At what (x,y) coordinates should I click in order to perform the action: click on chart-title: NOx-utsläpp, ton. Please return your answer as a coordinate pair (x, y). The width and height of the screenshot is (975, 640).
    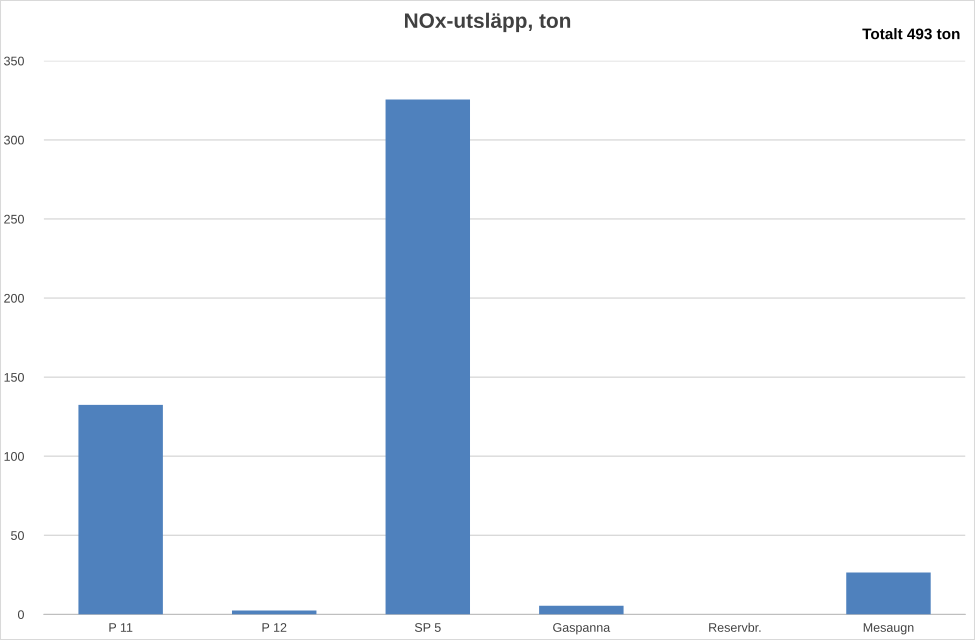
    Looking at the image, I should click on (487, 22).